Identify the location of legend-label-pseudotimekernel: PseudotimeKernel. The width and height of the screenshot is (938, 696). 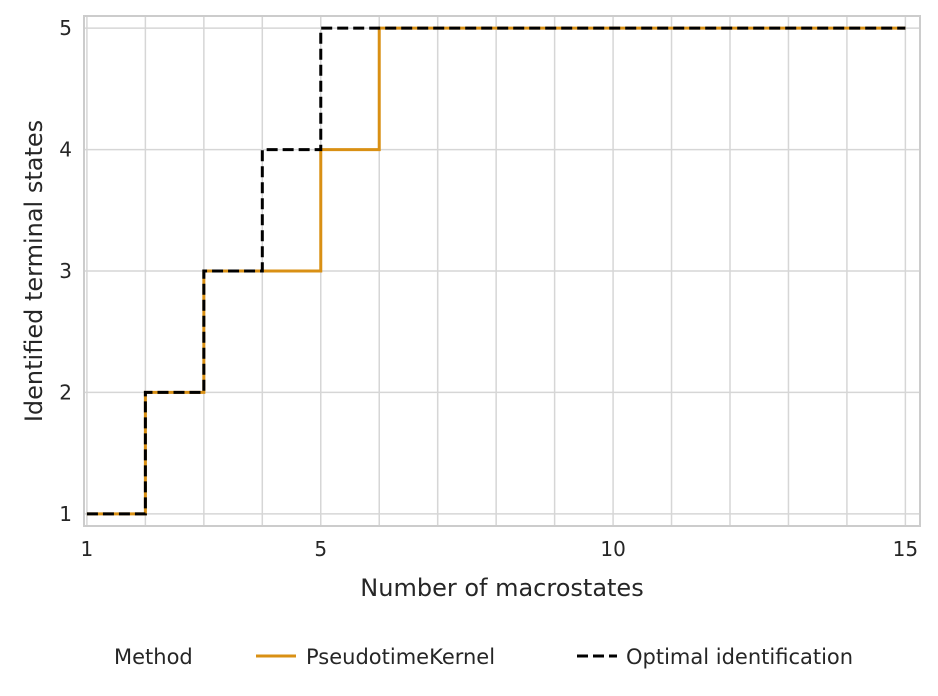
(400, 657).